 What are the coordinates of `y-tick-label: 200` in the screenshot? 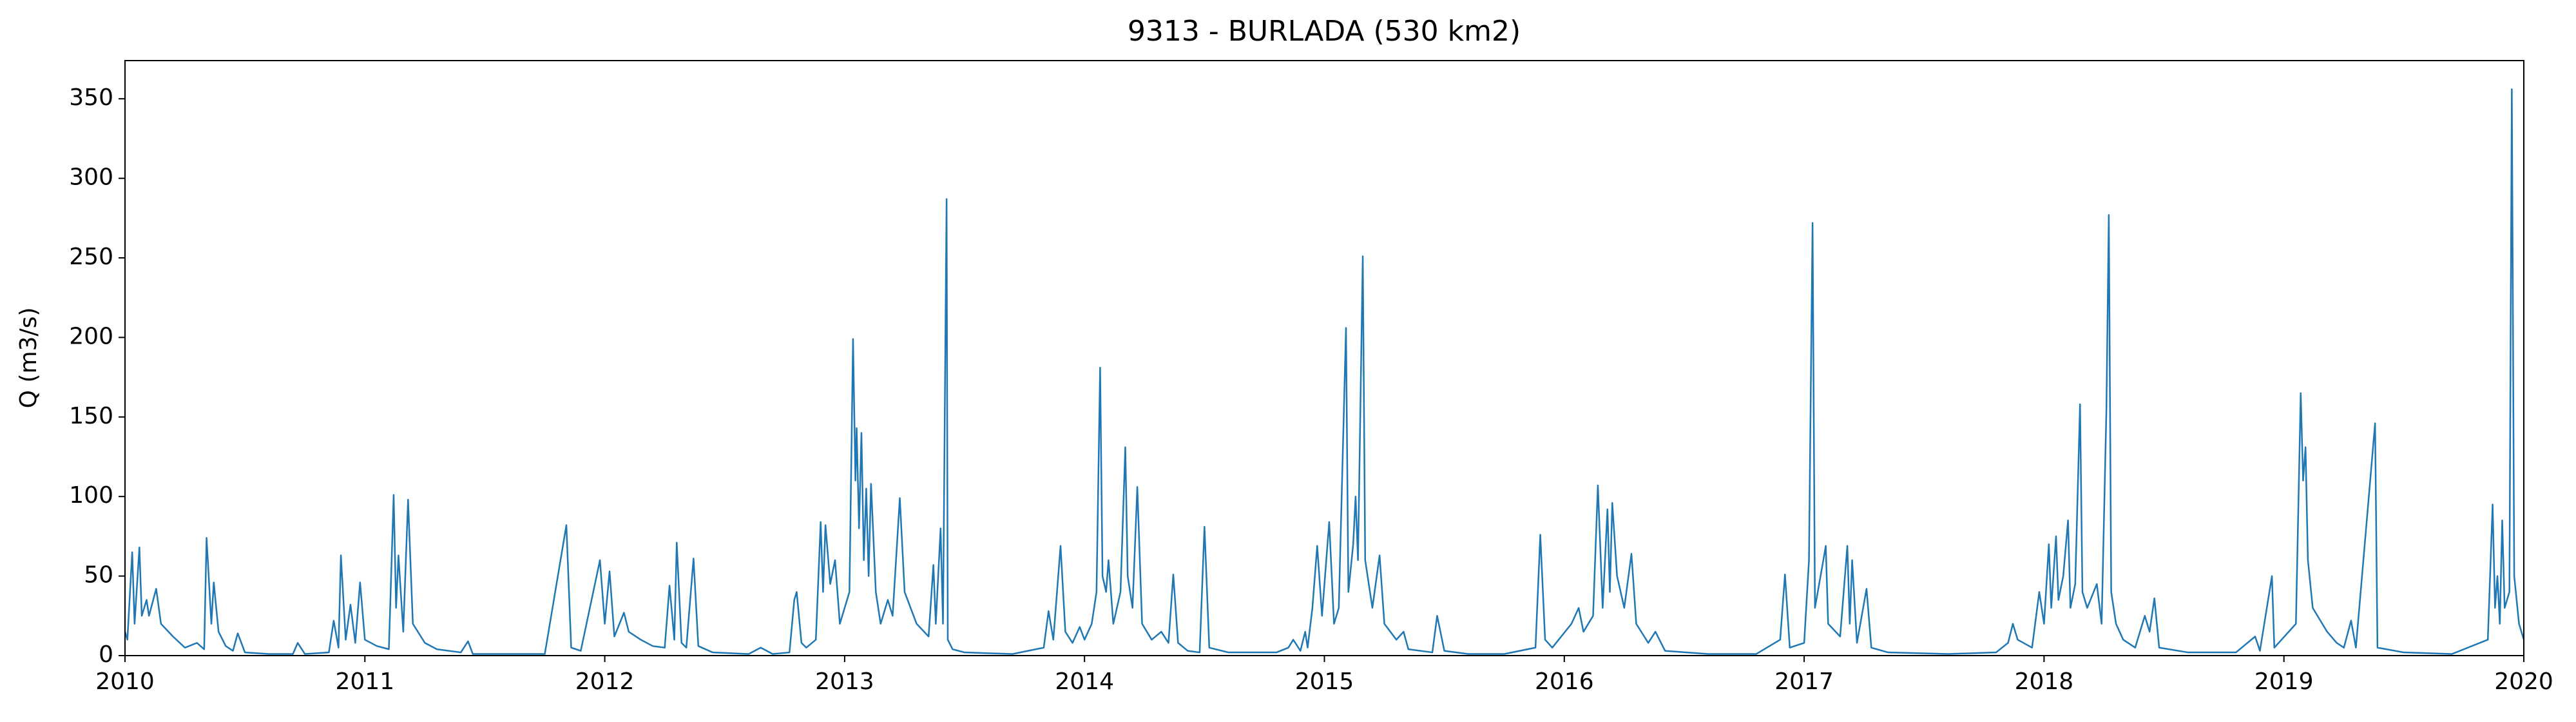 It's located at (91, 336).